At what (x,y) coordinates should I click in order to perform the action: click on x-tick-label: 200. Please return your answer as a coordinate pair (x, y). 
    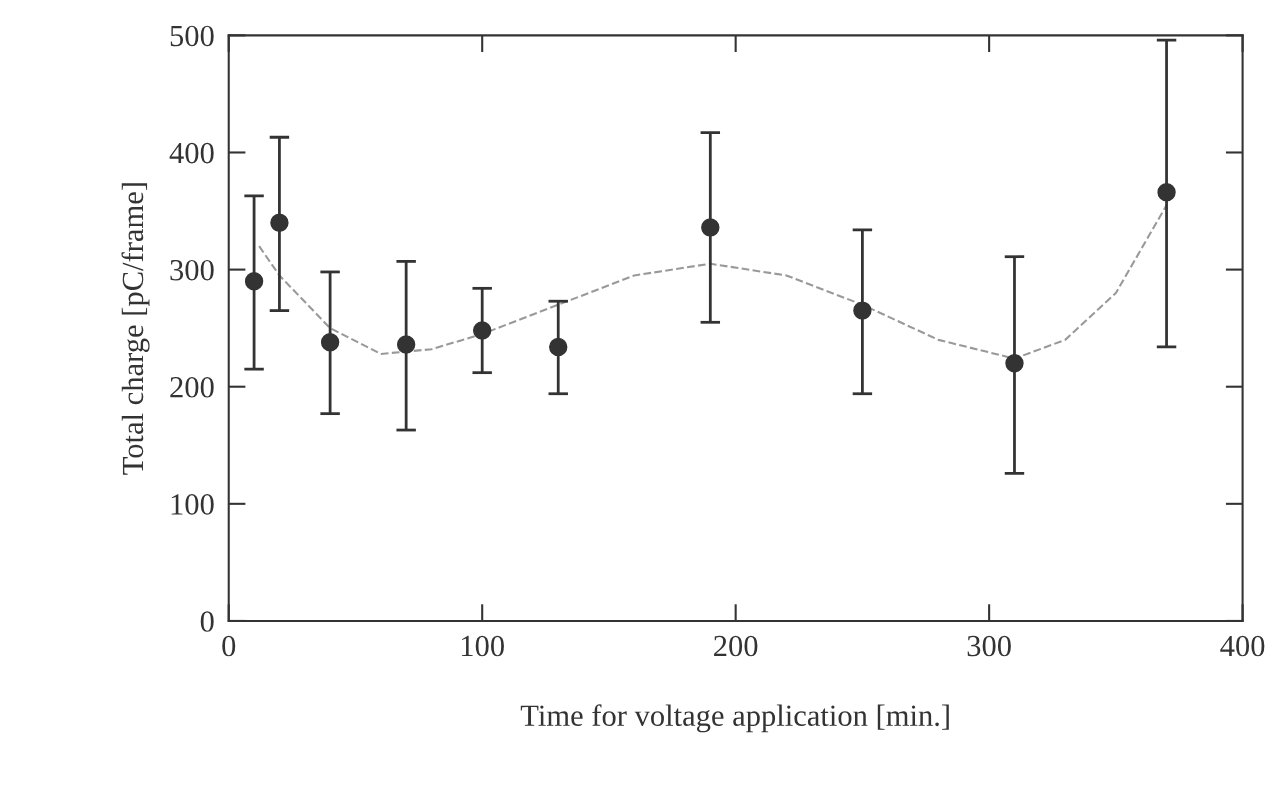
    Looking at the image, I should click on (736, 646).